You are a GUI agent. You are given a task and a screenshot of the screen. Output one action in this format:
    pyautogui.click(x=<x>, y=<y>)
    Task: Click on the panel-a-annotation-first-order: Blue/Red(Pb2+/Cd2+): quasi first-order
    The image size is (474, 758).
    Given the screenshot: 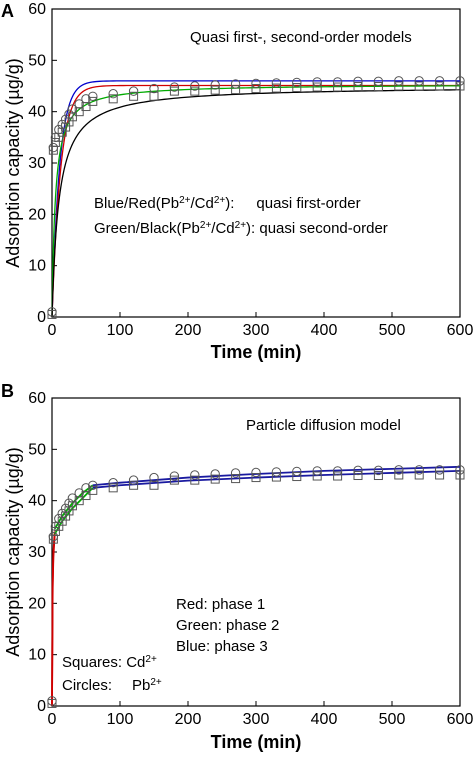 What is the action you would take?
    pyautogui.click(x=227, y=204)
    